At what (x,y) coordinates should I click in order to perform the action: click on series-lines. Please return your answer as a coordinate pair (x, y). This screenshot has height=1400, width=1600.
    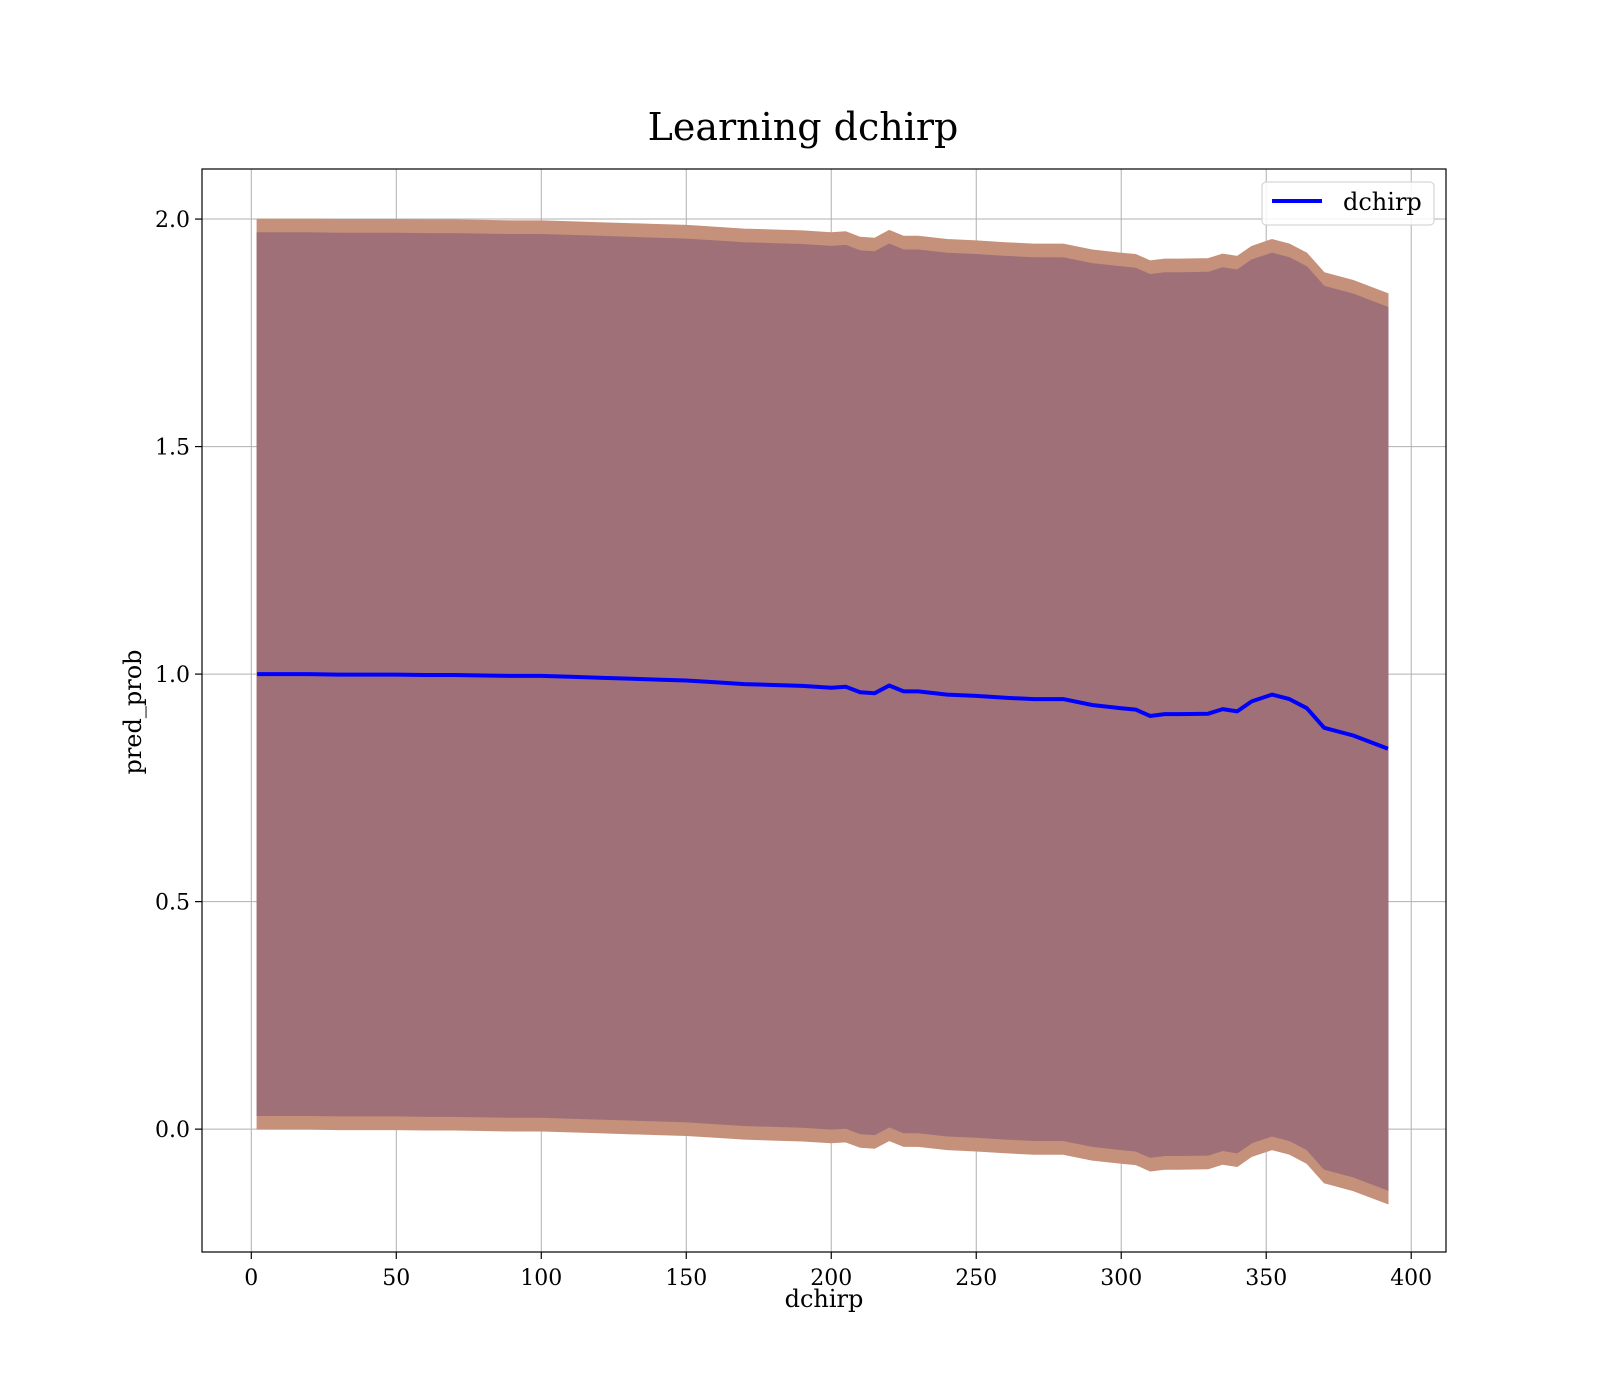
    Looking at the image, I should click on (823, 711).